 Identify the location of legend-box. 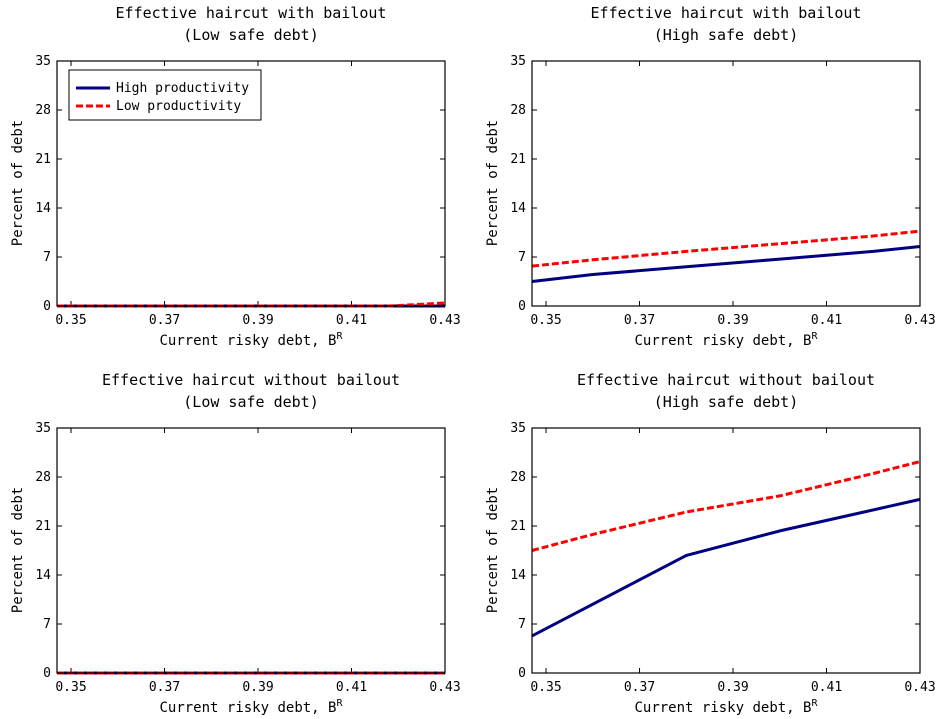
(165, 95).